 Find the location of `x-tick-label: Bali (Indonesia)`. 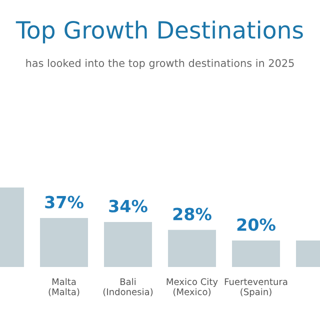

x-tick-label: Bali (Indonesia) is located at coordinates (128, 287).